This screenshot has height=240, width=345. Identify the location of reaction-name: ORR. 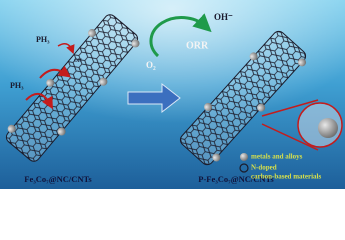
(197, 45).